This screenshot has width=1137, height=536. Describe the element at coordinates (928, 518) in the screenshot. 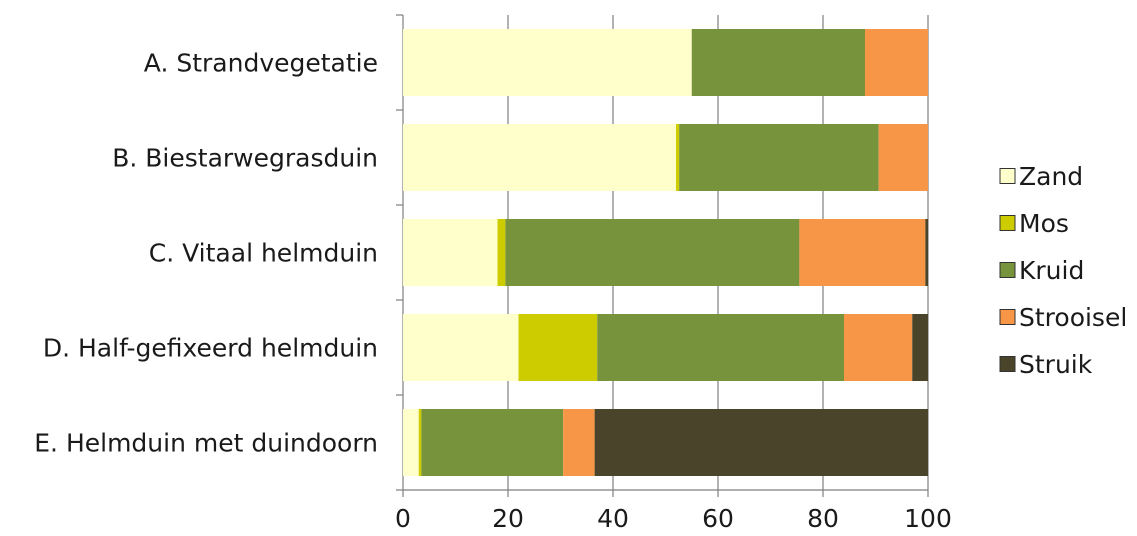

I see `x-tick-label: 100` at that location.